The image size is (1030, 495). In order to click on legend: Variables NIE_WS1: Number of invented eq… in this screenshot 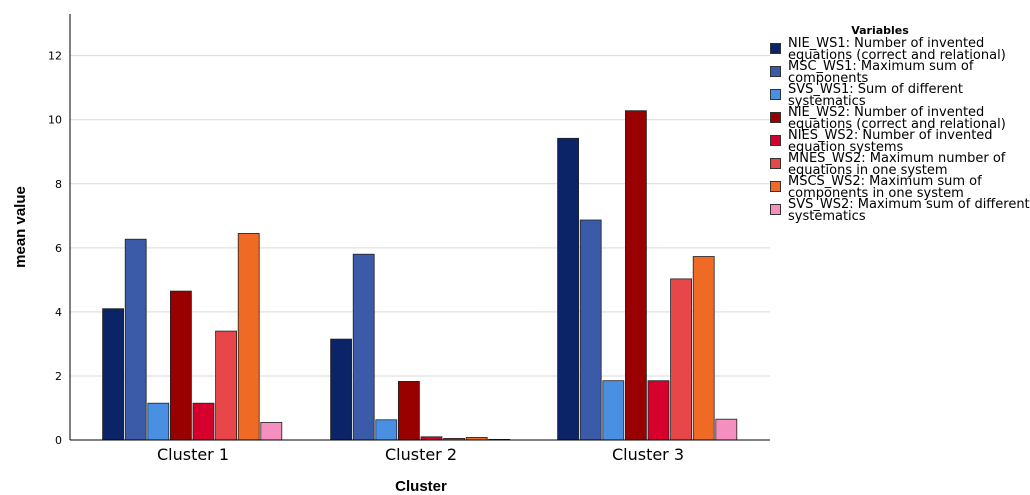, I will do `click(900, 124)`.